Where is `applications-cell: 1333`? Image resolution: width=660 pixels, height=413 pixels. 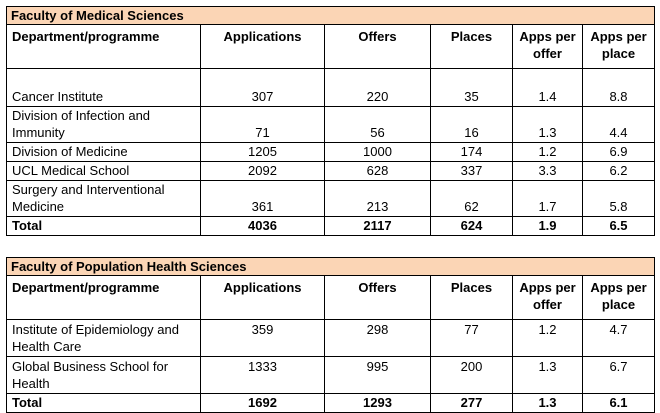 applications-cell: 1333 is located at coordinates (262, 375).